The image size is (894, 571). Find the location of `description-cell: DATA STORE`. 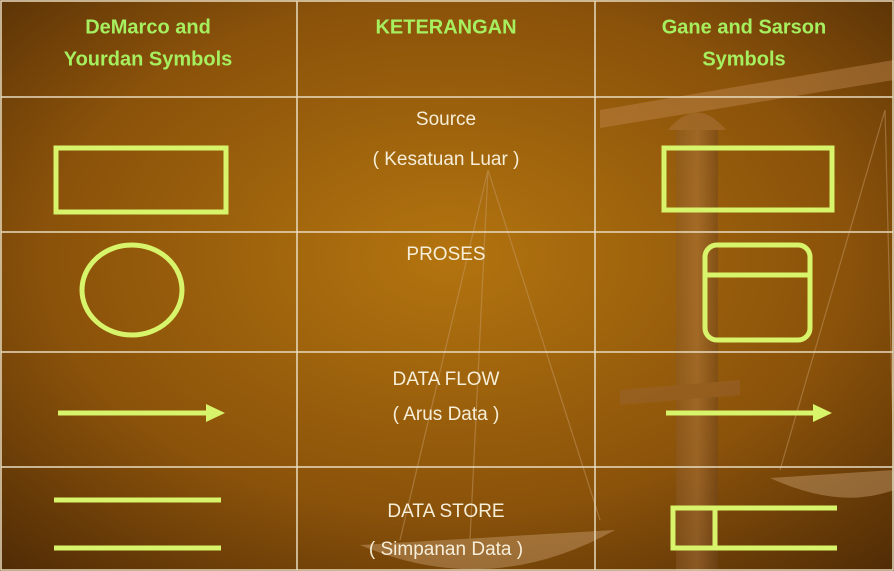

description-cell: DATA STORE is located at coordinates (445, 511).